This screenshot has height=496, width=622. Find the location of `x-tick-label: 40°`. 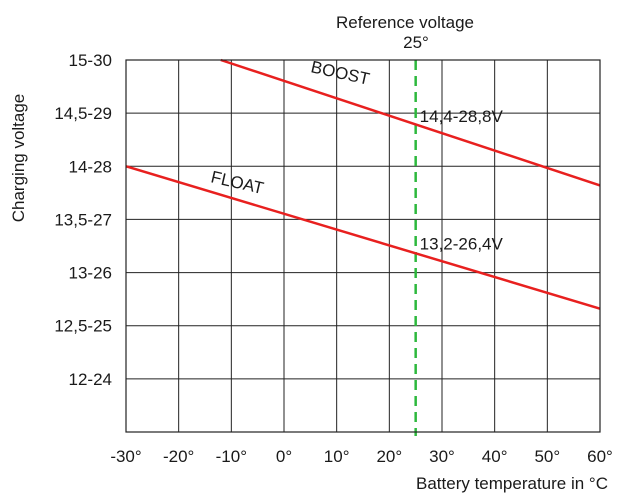

x-tick-label: 40° is located at coordinates (495, 456).